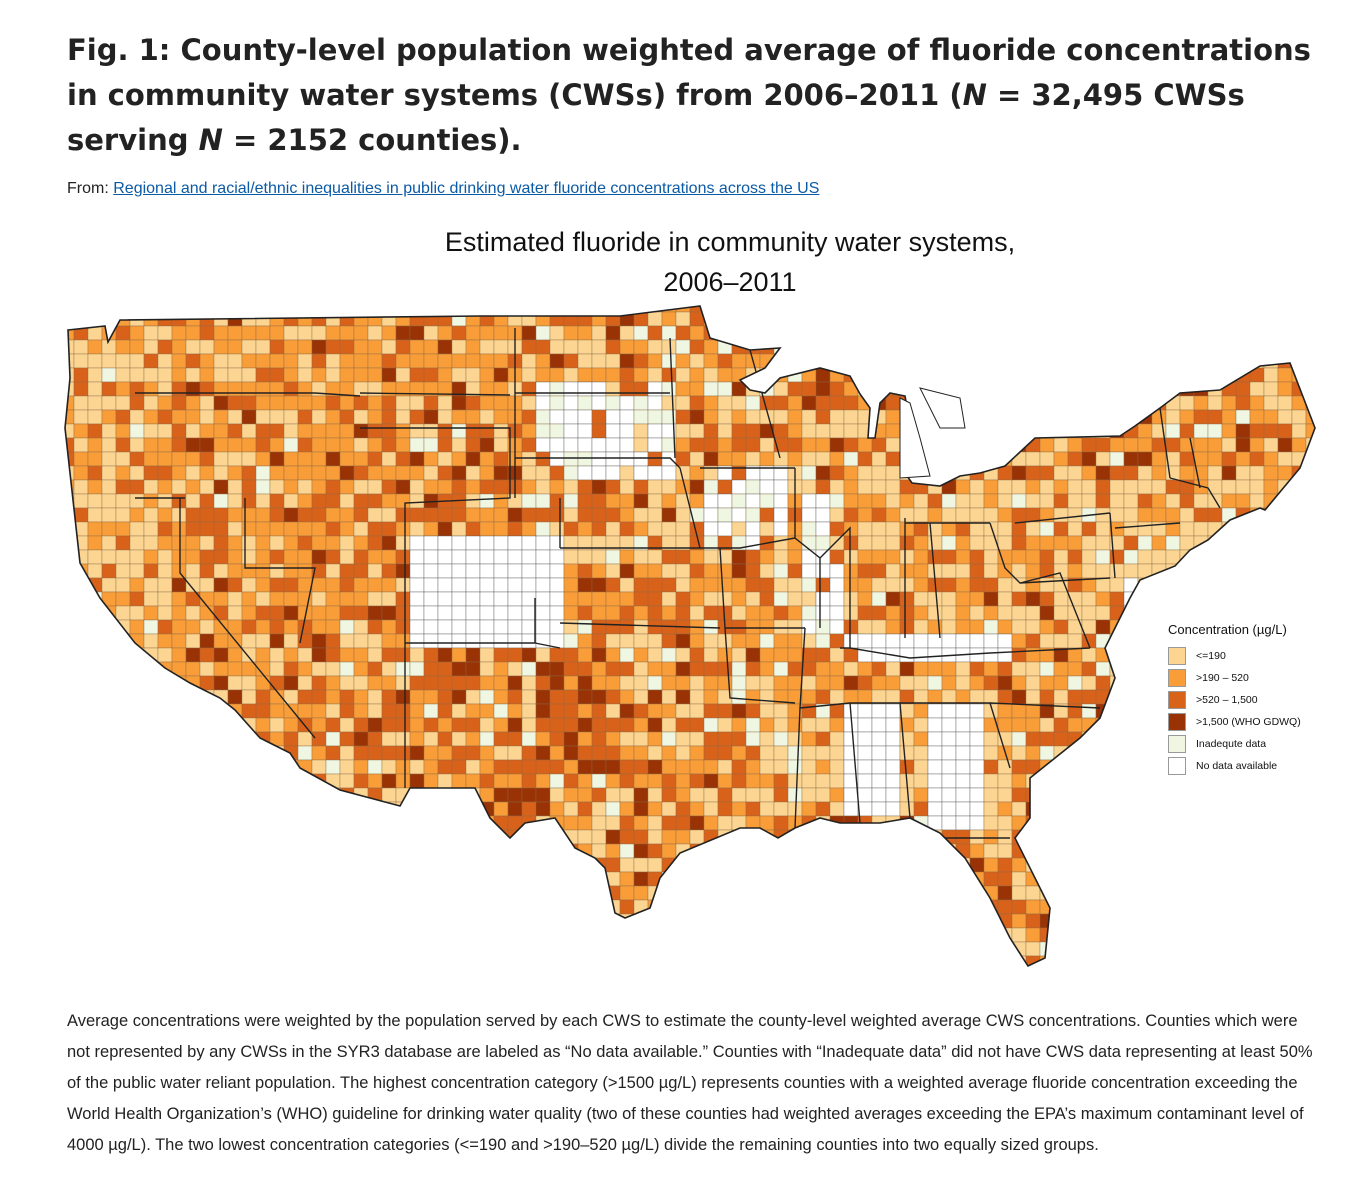 This screenshot has height=1204, width=1370. I want to click on legend-swatch, so click(1177, 744).